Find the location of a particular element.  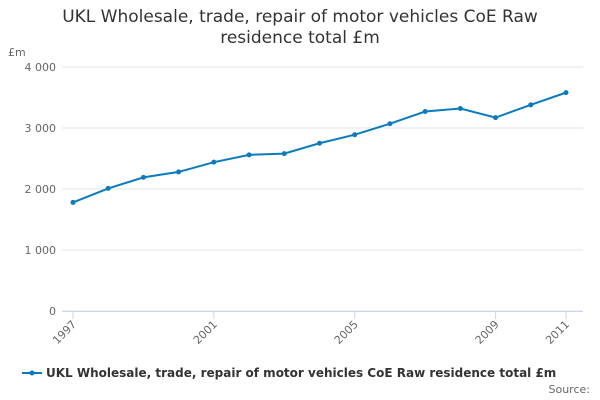

y-tick-label: 1 000 is located at coordinates (41, 250).